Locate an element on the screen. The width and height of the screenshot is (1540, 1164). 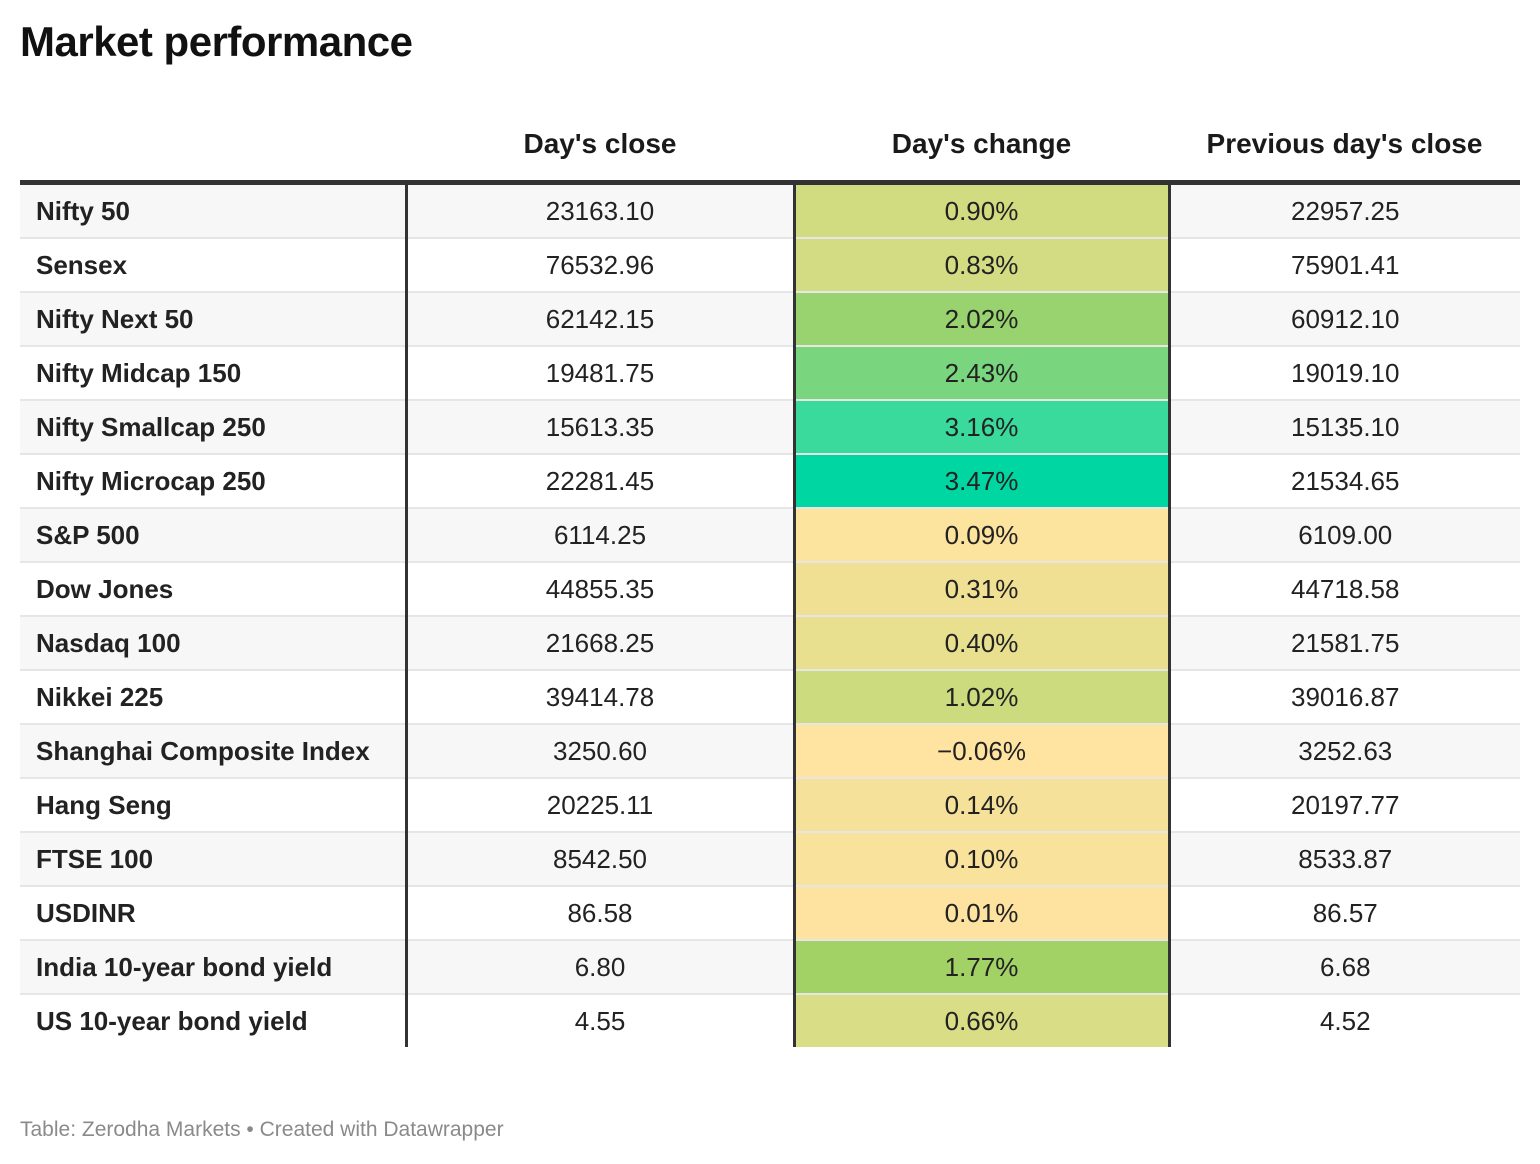
previous-close-cell: 20197.77 is located at coordinates (1344, 804).